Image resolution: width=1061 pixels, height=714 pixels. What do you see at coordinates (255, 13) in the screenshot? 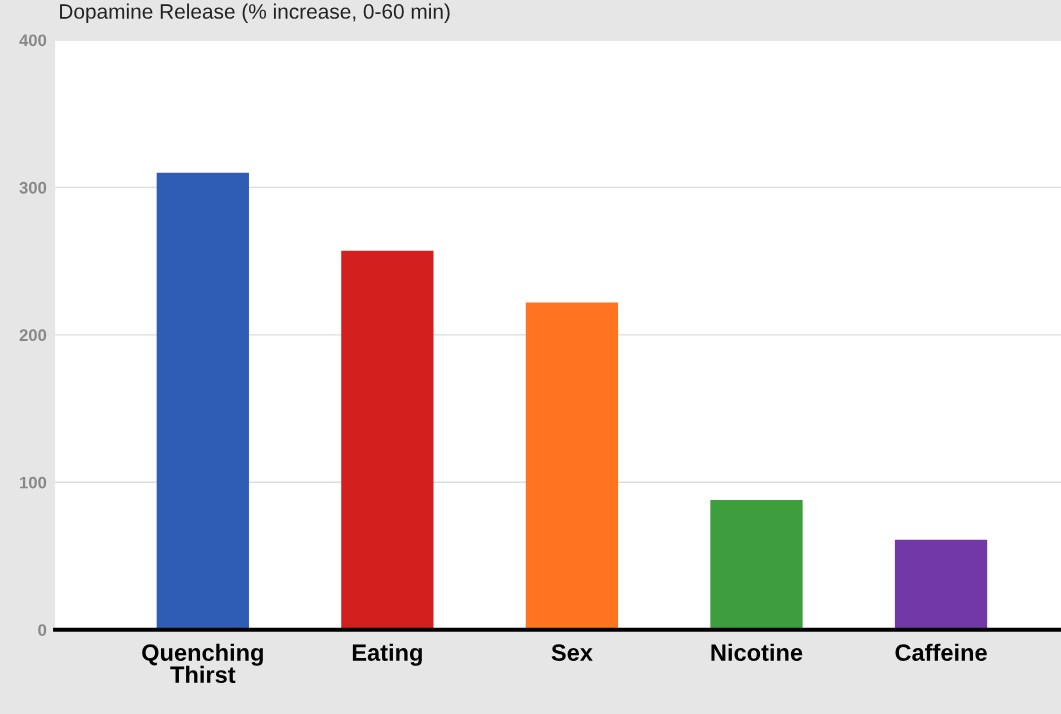
I see `chart-title: Dopamine Release (% increase, 0-60 min)` at bounding box center [255, 13].